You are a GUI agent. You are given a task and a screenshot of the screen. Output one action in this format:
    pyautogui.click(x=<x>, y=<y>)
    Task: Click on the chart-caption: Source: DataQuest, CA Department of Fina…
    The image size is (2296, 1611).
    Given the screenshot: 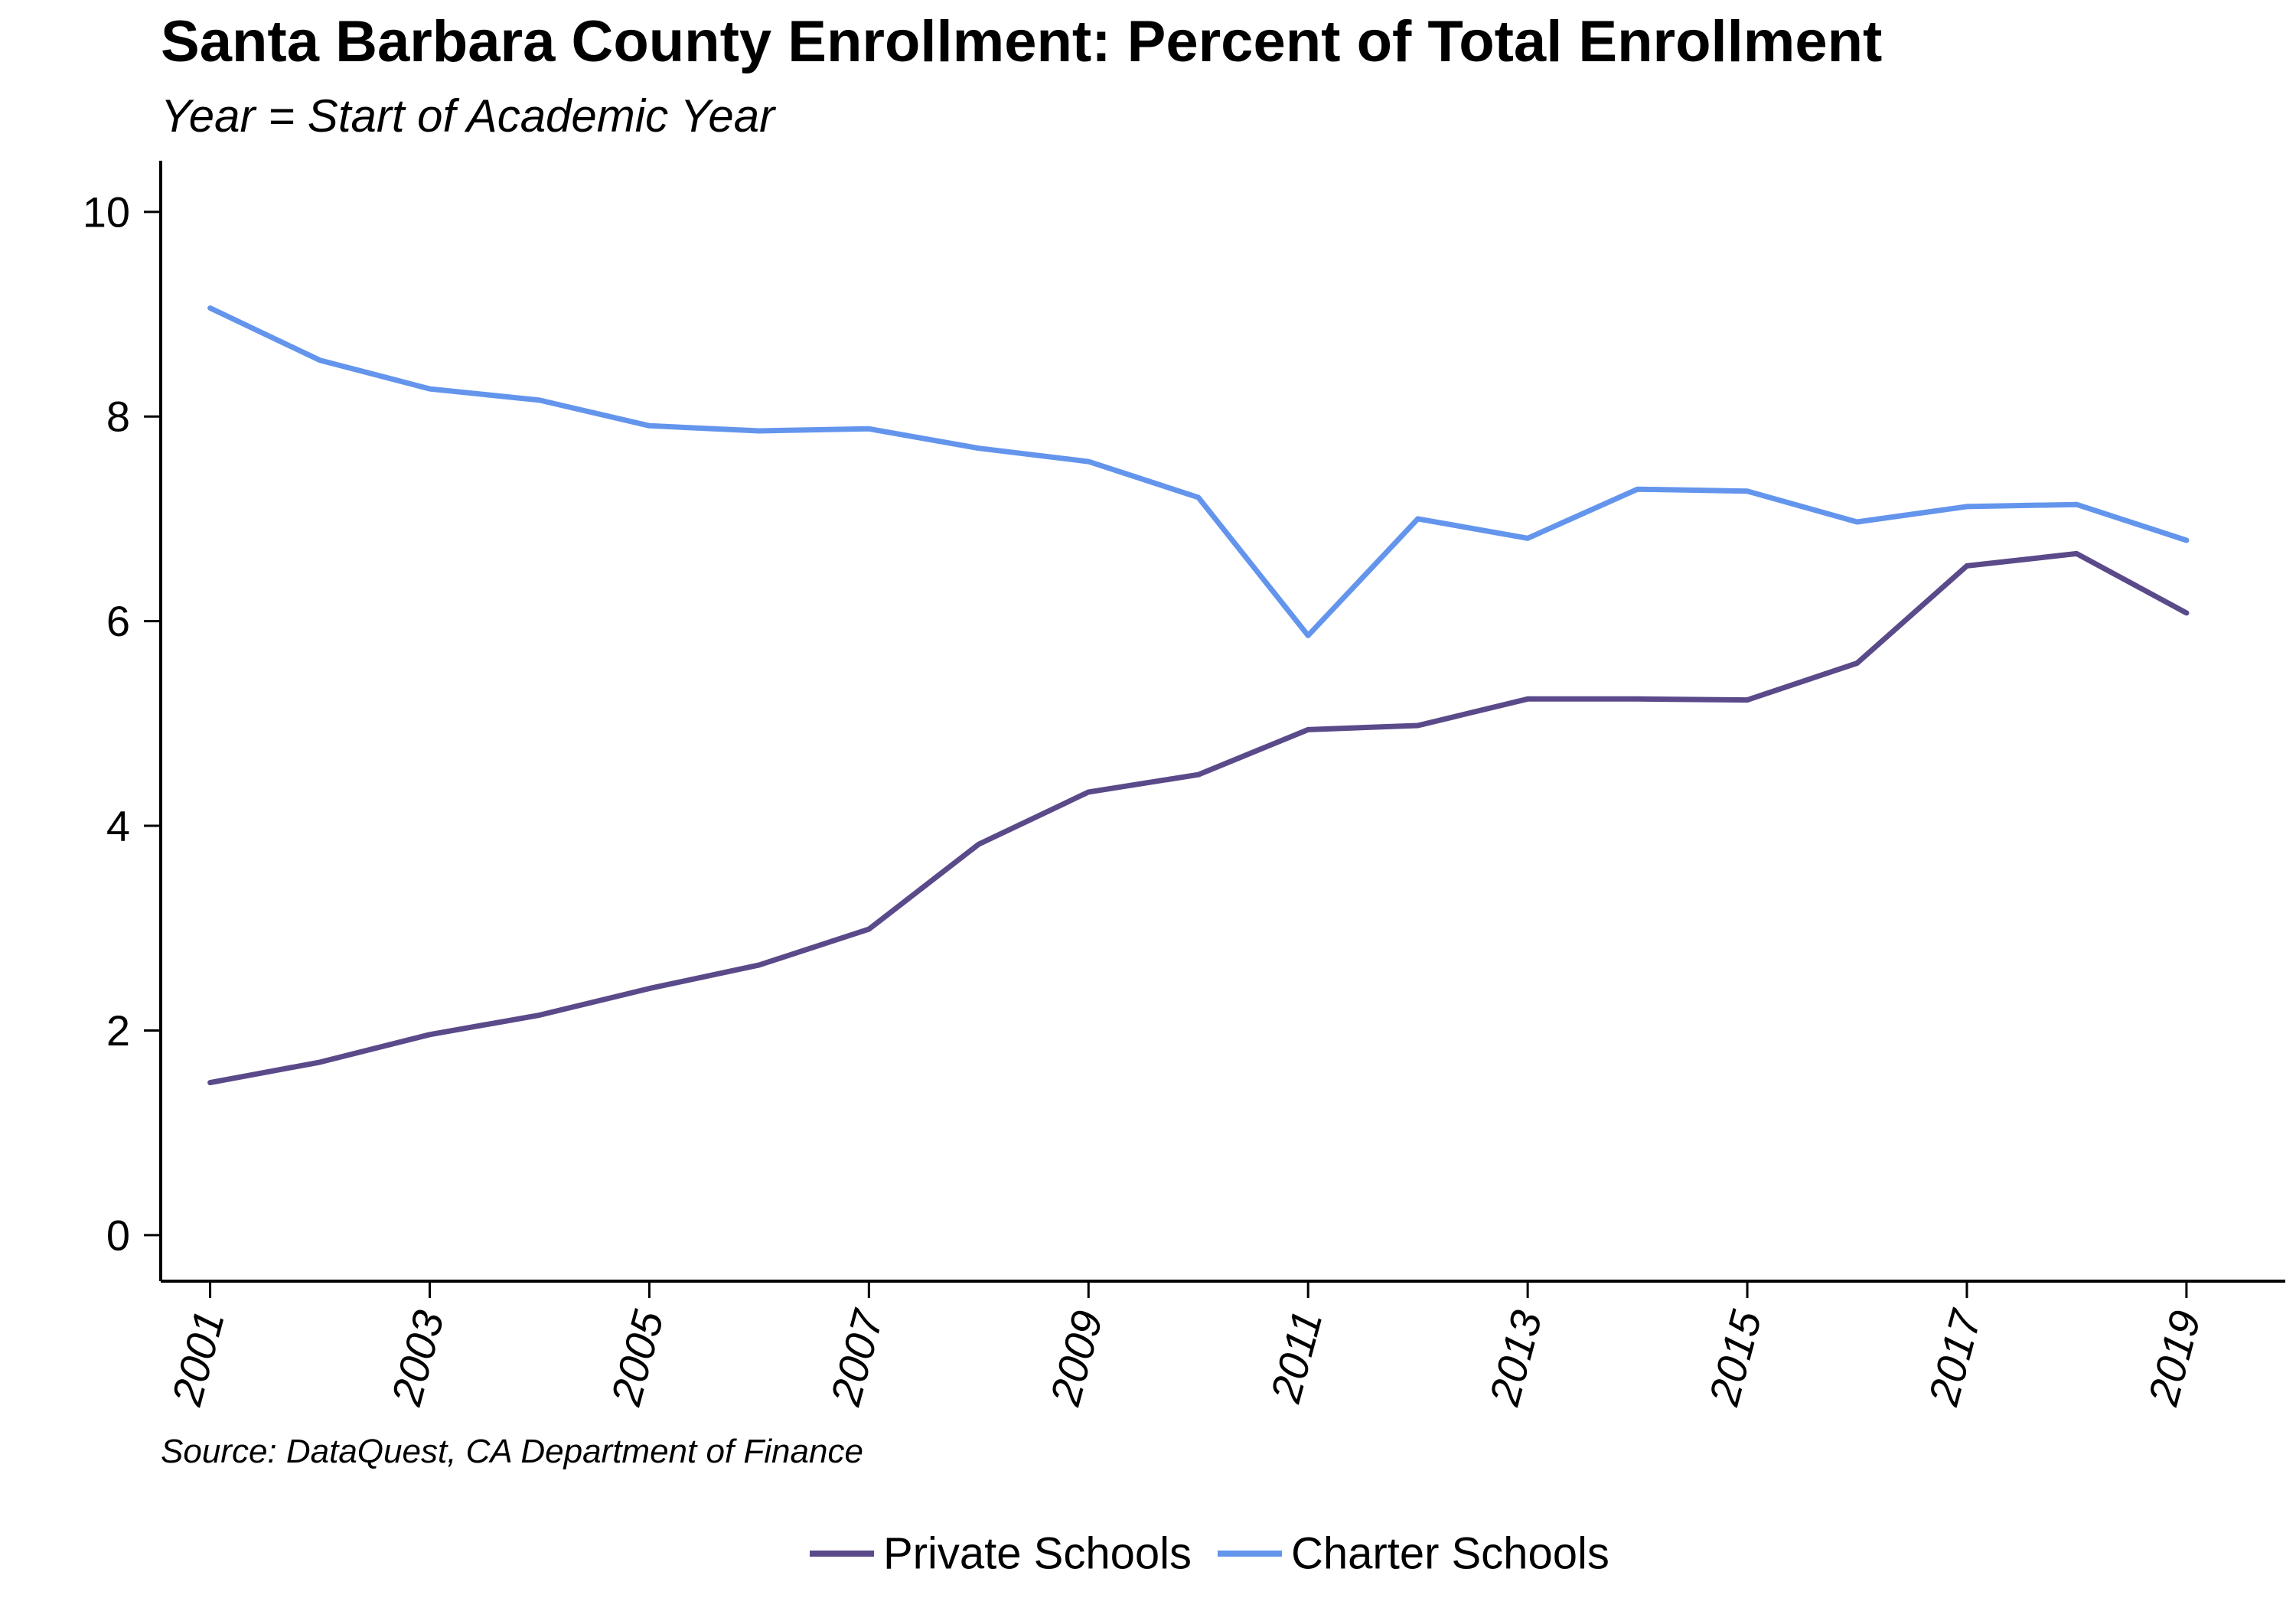 What is the action you would take?
    pyautogui.click(x=512, y=1451)
    